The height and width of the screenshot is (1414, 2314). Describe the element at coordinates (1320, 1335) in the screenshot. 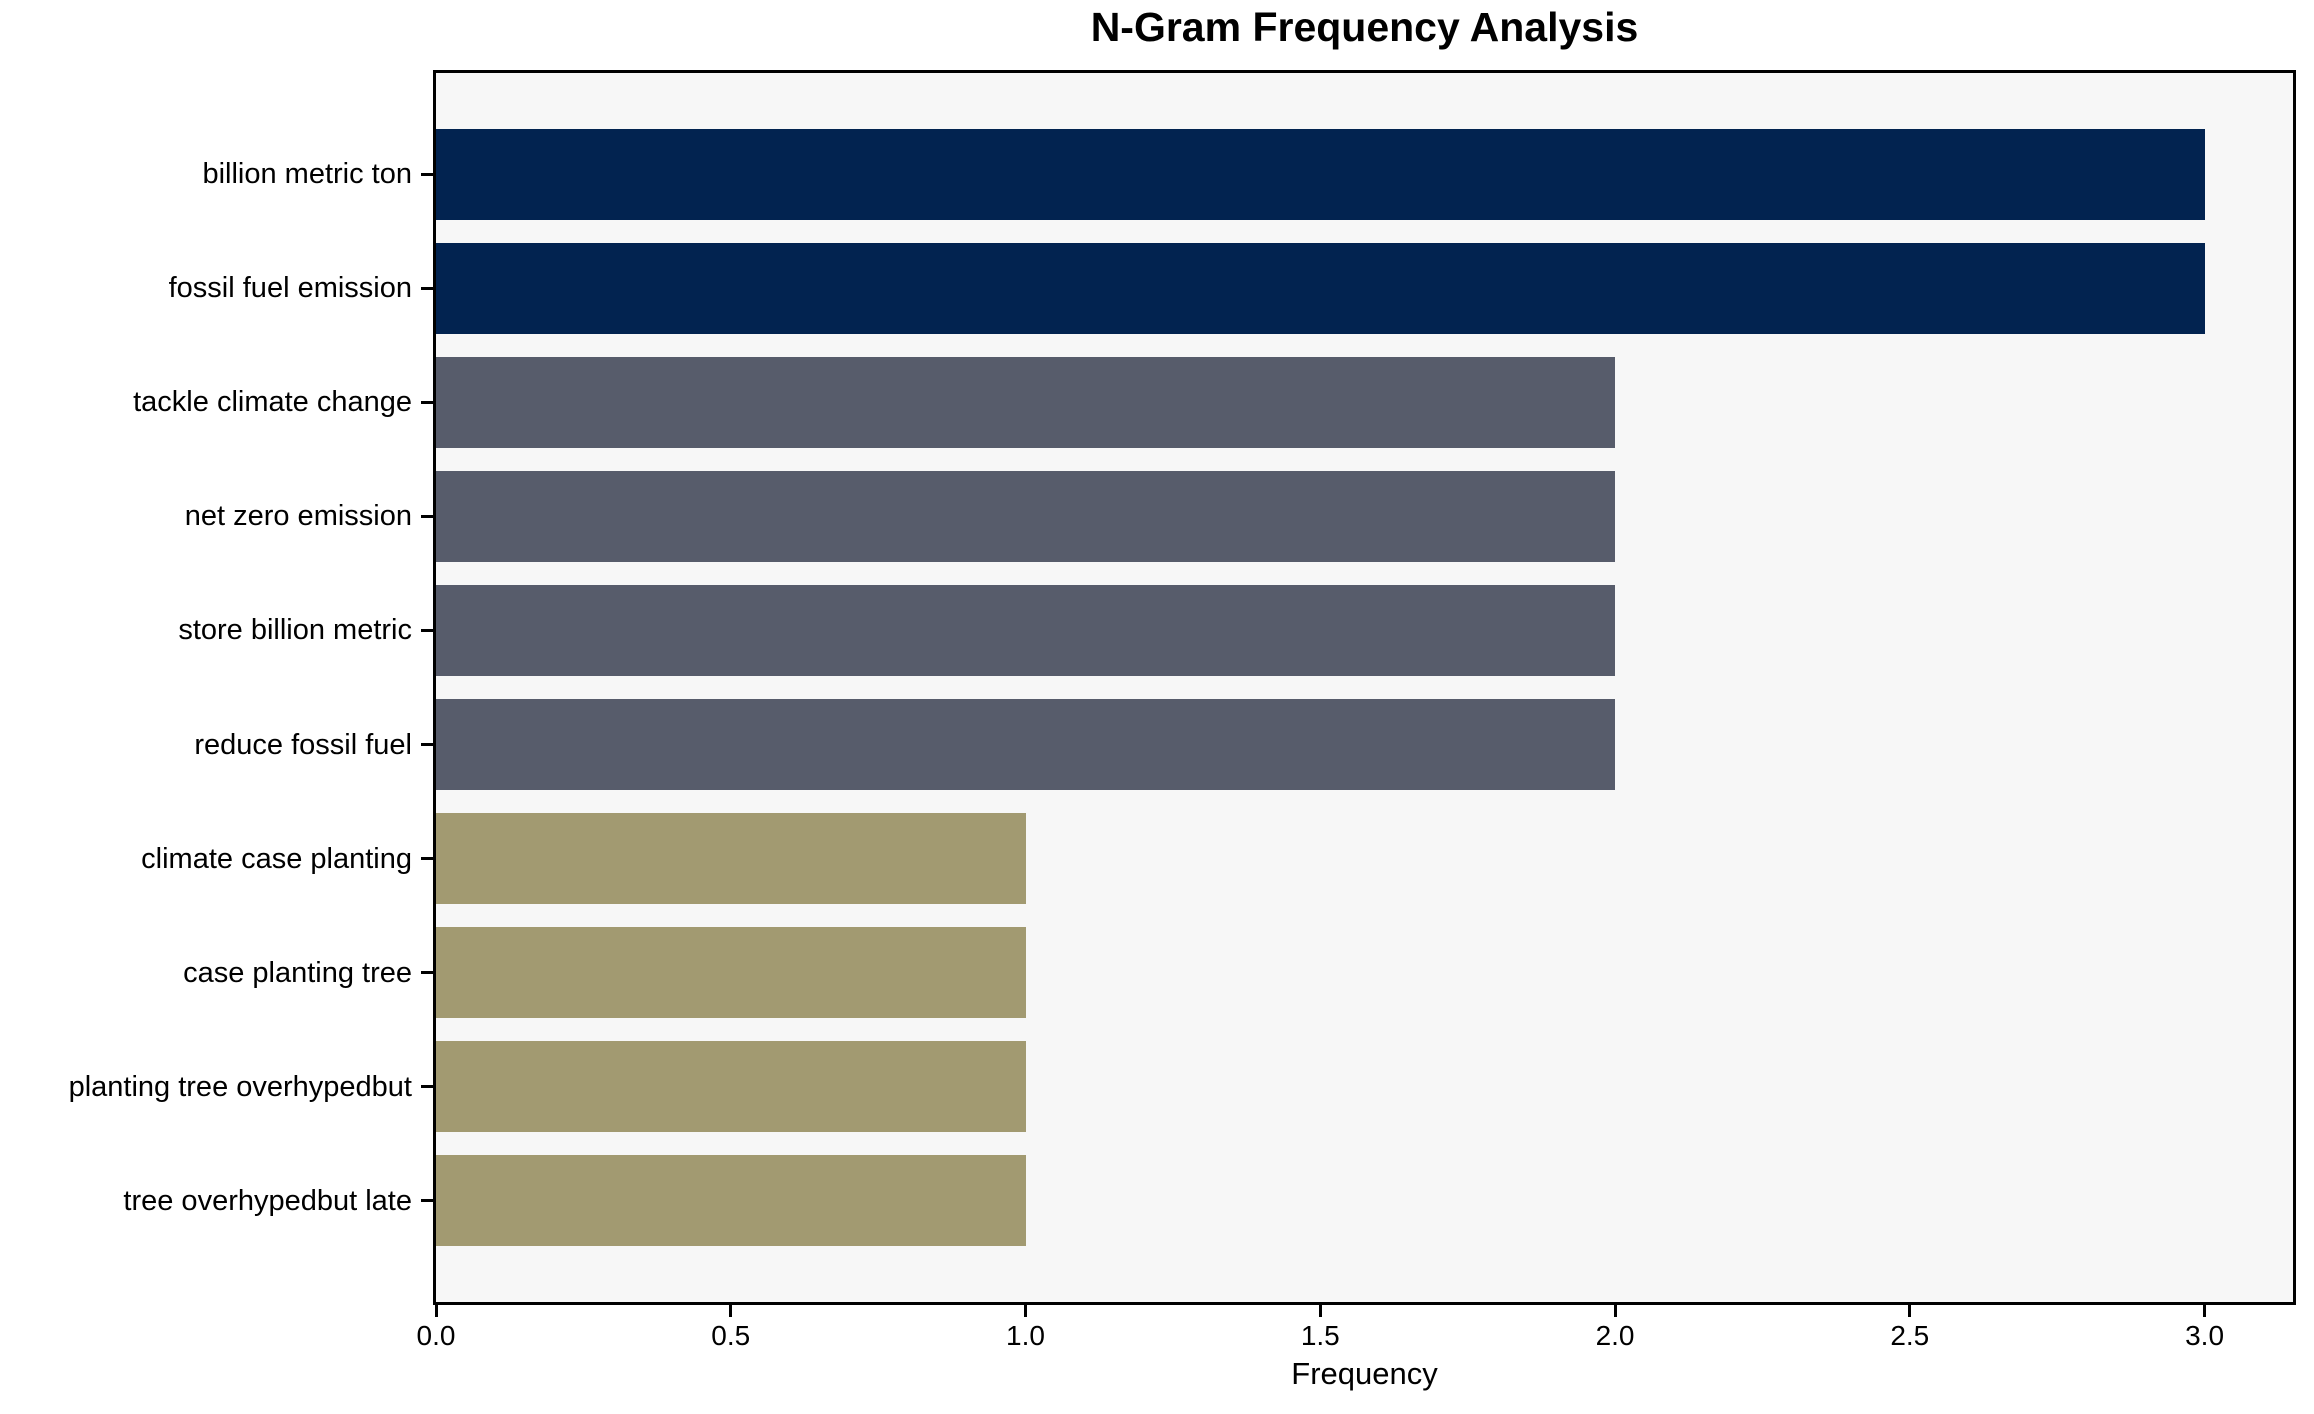

I see `x-tick-label: 1.5` at that location.